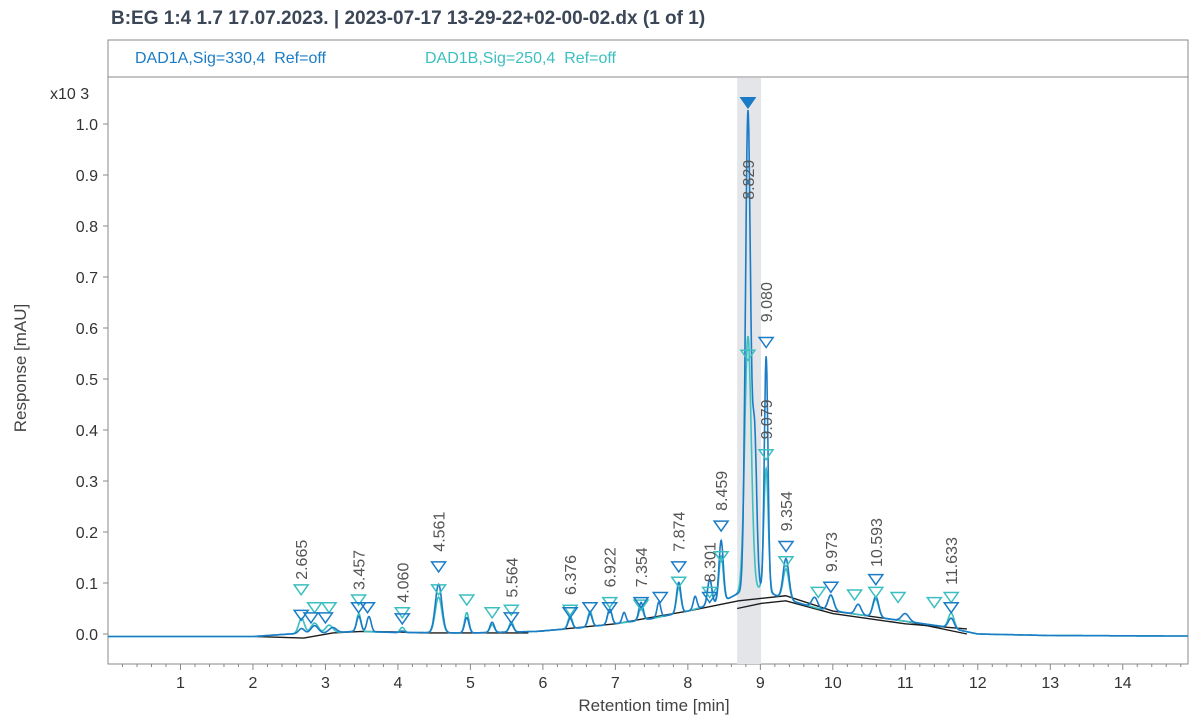 This screenshot has height=717, width=1189. What do you see at coordinates (542, 683) in the screenshot?
I see `x-tick-label: 6` at bounding box center [542, 683].